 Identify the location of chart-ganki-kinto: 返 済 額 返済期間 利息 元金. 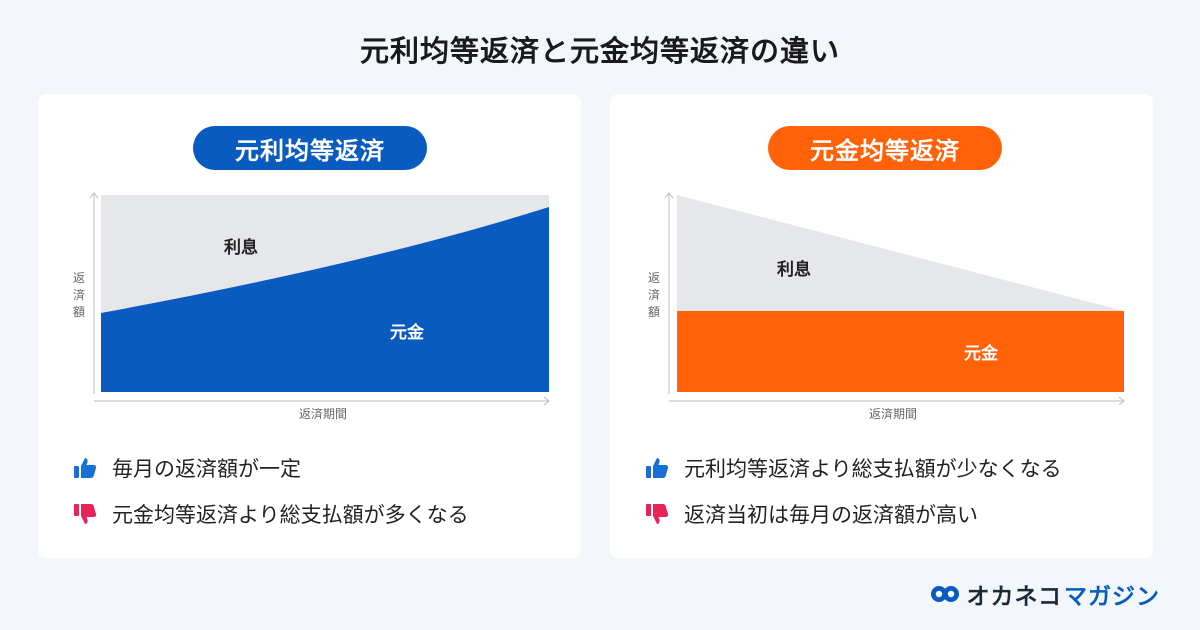
(886, 306).